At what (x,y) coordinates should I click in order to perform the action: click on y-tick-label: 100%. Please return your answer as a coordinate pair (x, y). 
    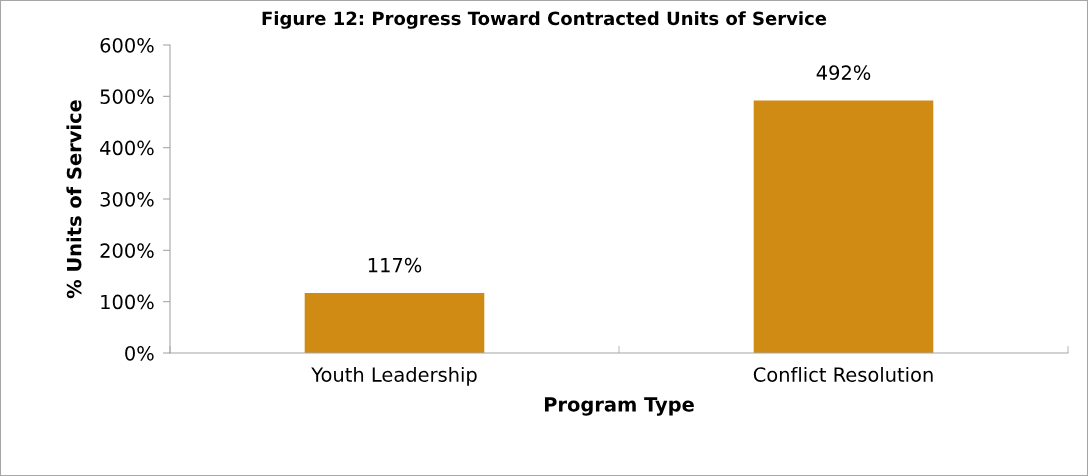
    Looking at the image, I should click on (127, 302).